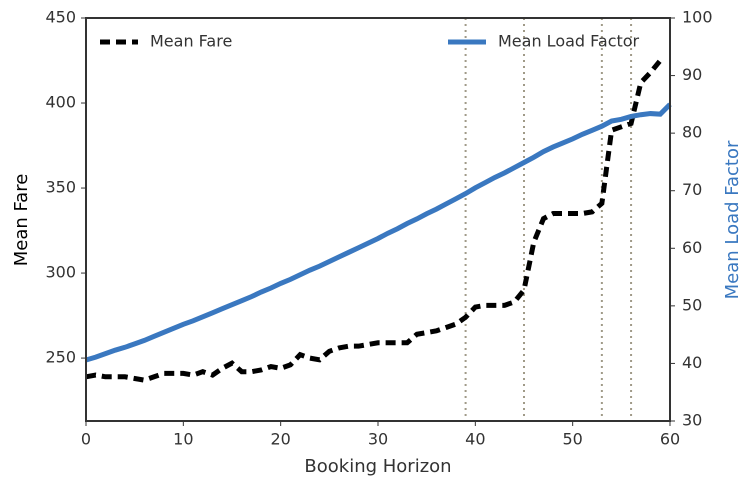  I want to click on y2-axis-label: Mean Load Factor, so click(732, 219).